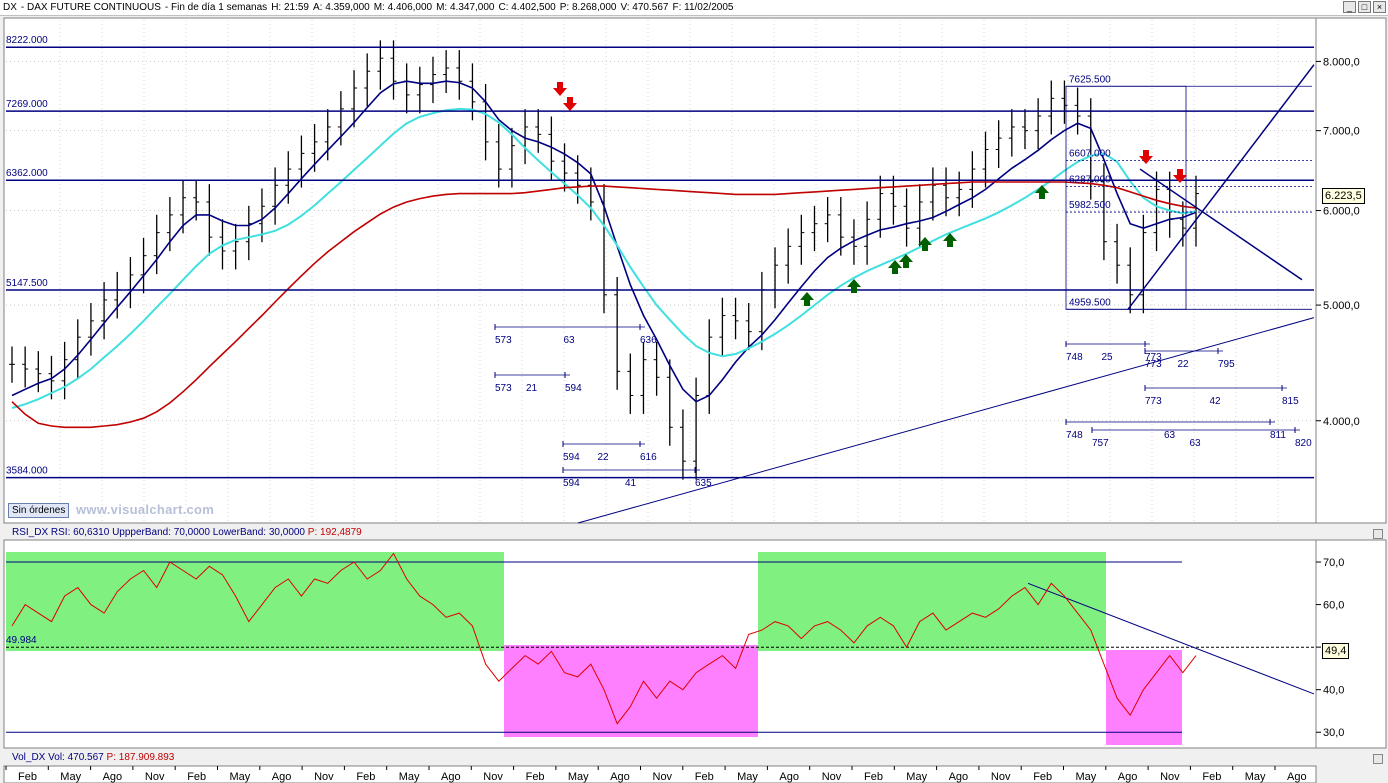 The width and height of the screenshot is (1388, 783). What do you see at coordinates (341, 7) in the screenshot?
I see `header-open: A: 4.359,000` at bounding box center [341, 7].